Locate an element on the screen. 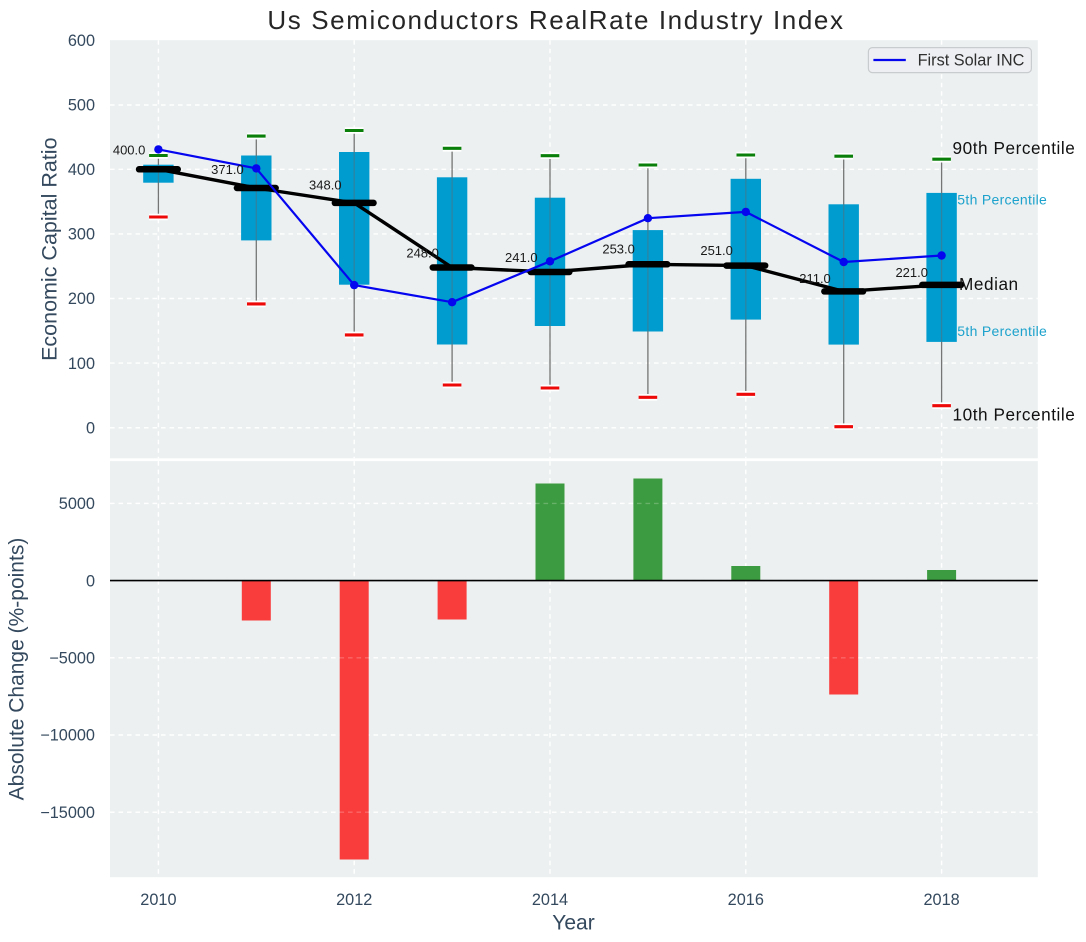 The width and height of the screenshot is (1086, 942). svg-text: 10th Percentile is located at coordinates (1014, 414).